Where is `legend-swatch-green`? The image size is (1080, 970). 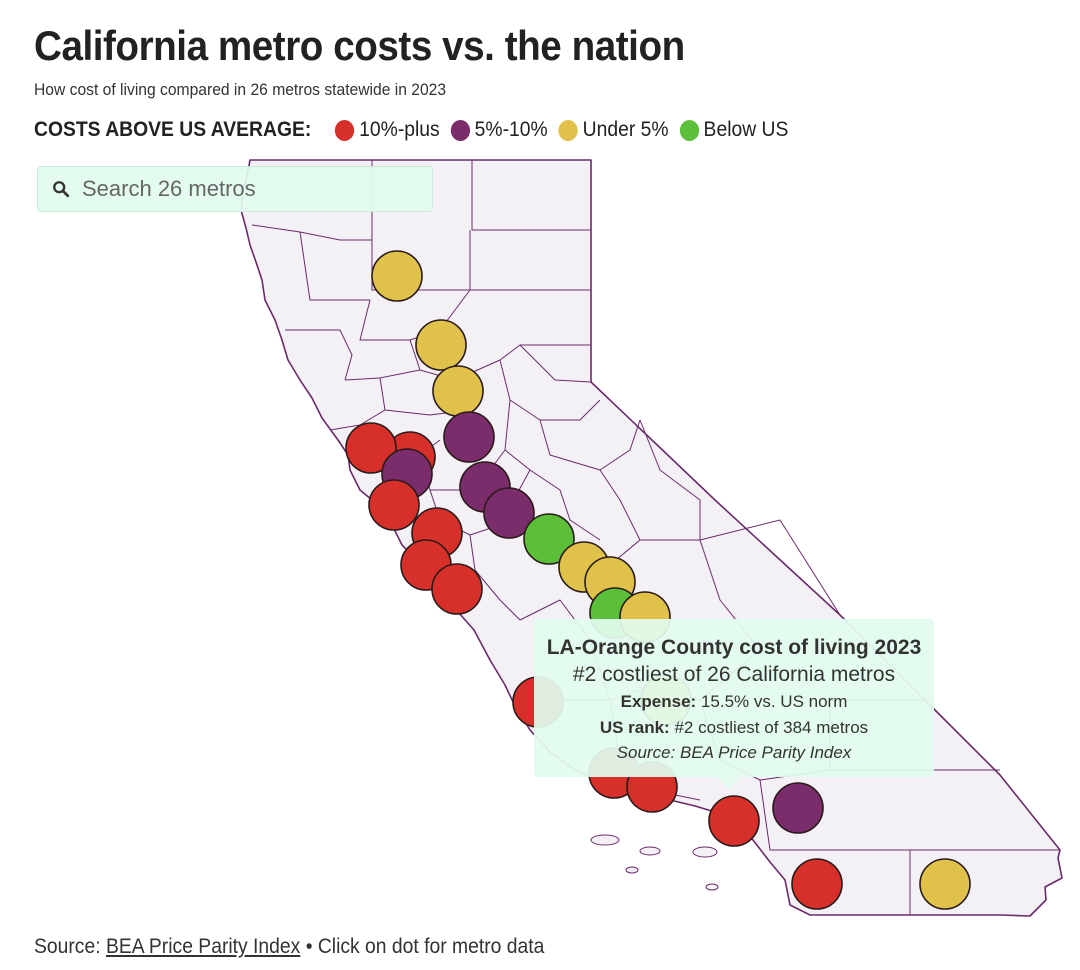
legend-swatch-green is located at coordinates (689, 130).